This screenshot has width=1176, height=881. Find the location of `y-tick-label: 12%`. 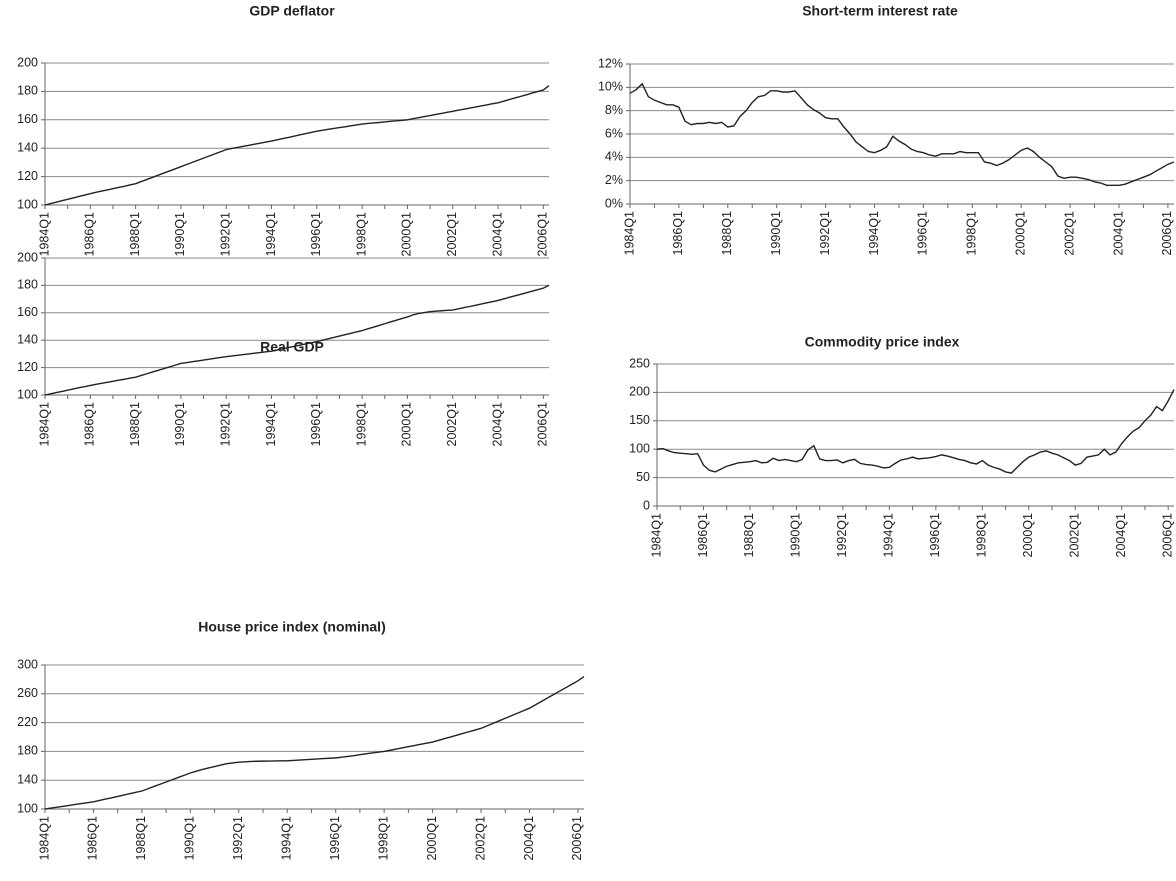

y-tick-label: 12% is located at coordinates (610, 63).